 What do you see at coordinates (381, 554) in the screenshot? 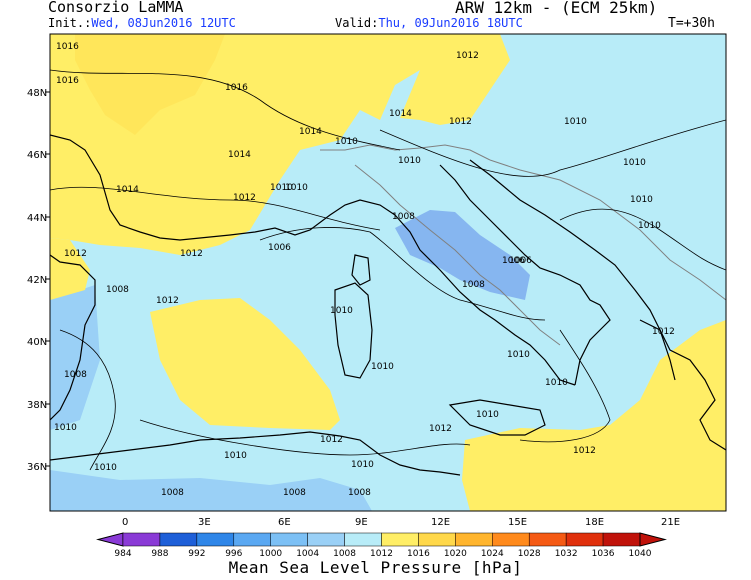
I see `colorbar-label: 1012` at bounding box center [381, 554].